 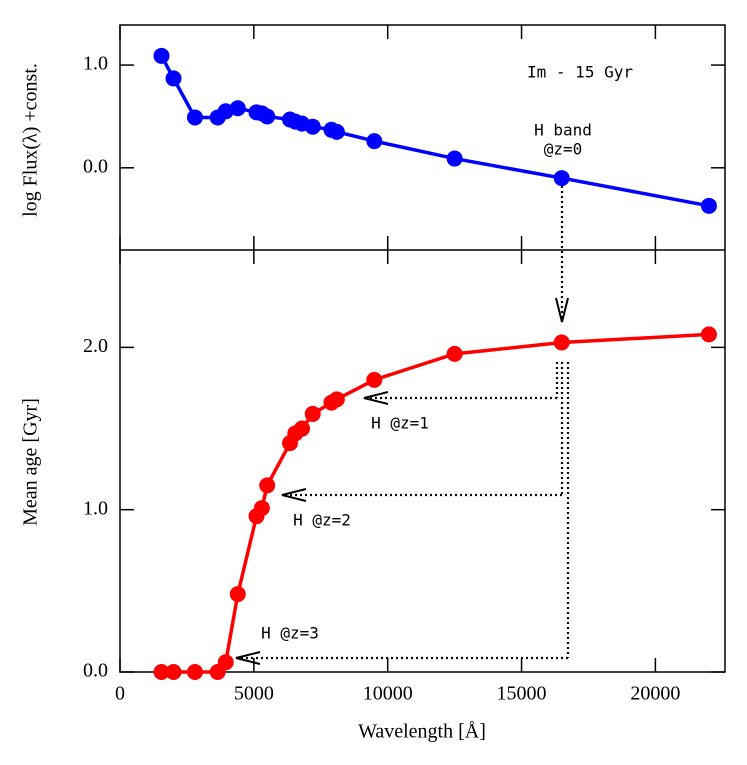 What do you see at coordinates (388, 694) in the screenshot?
I see `x-tick-label: 10000` at bounding box center [388, 694].